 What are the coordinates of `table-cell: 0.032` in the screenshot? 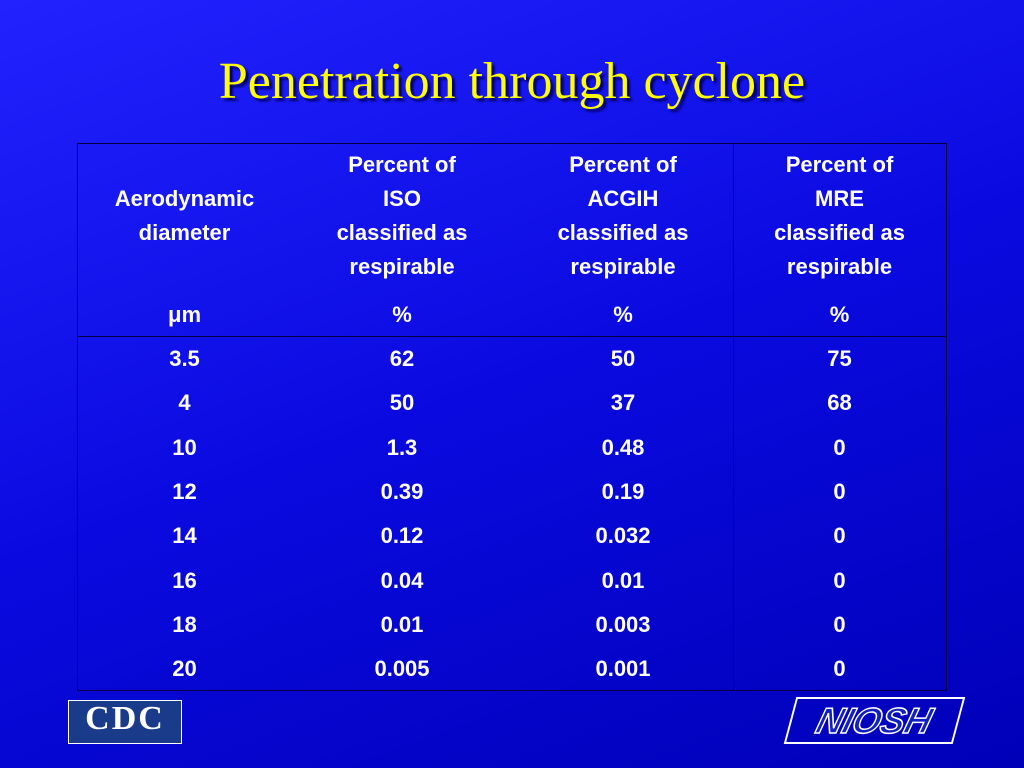 It's located at (623, 536).